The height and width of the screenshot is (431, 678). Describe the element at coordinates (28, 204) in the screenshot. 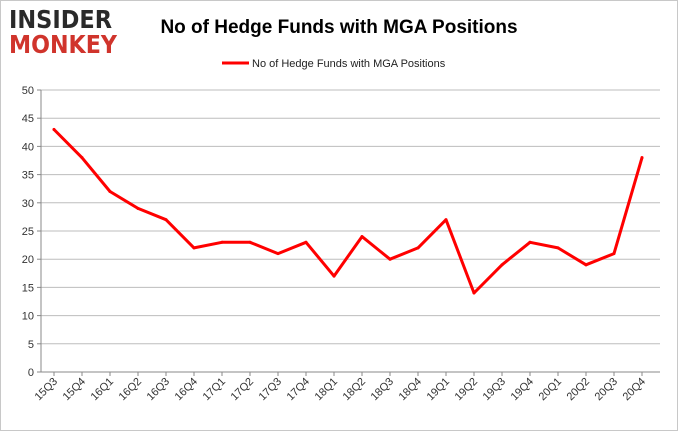

I see `y-tick-label: 30` at that location.